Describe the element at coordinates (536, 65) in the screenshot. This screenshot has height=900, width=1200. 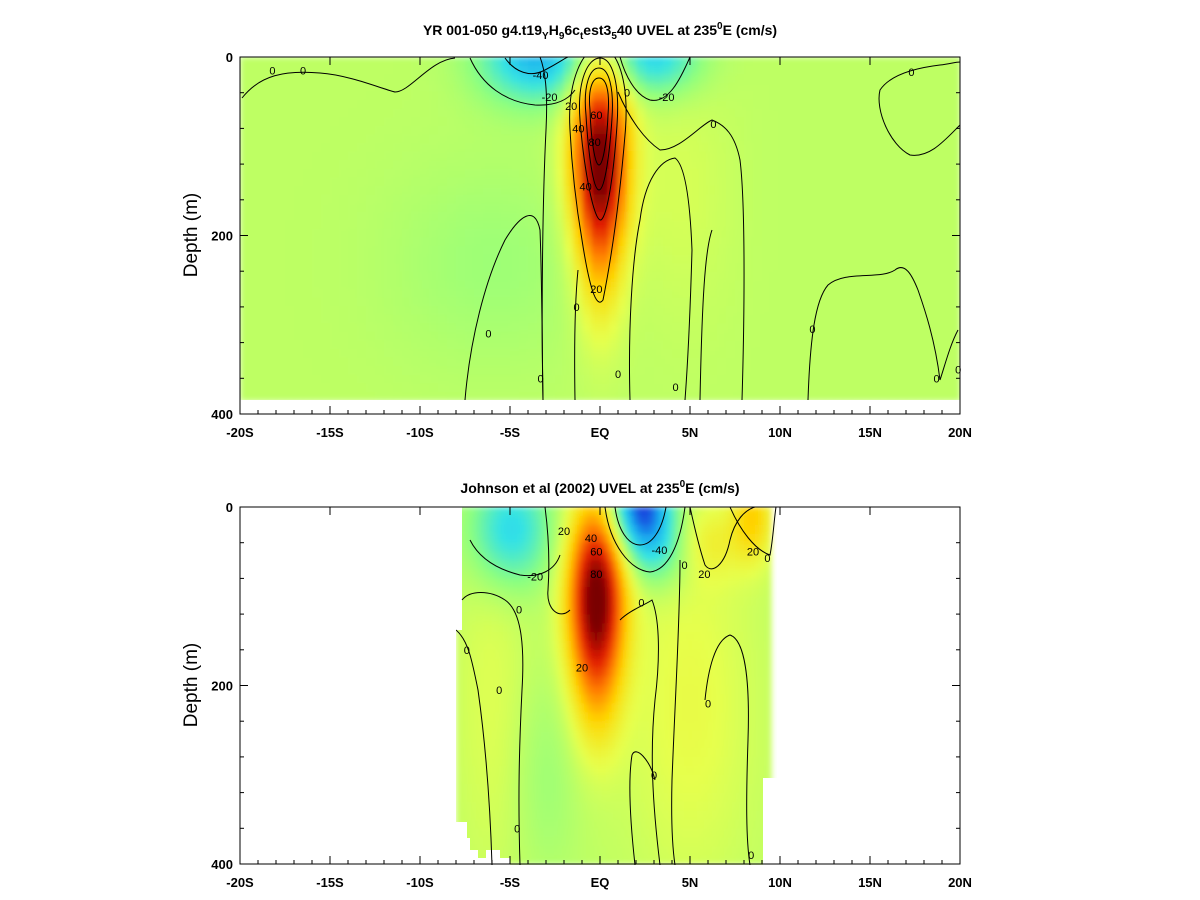
I see `top-contour-neg40` at that location.